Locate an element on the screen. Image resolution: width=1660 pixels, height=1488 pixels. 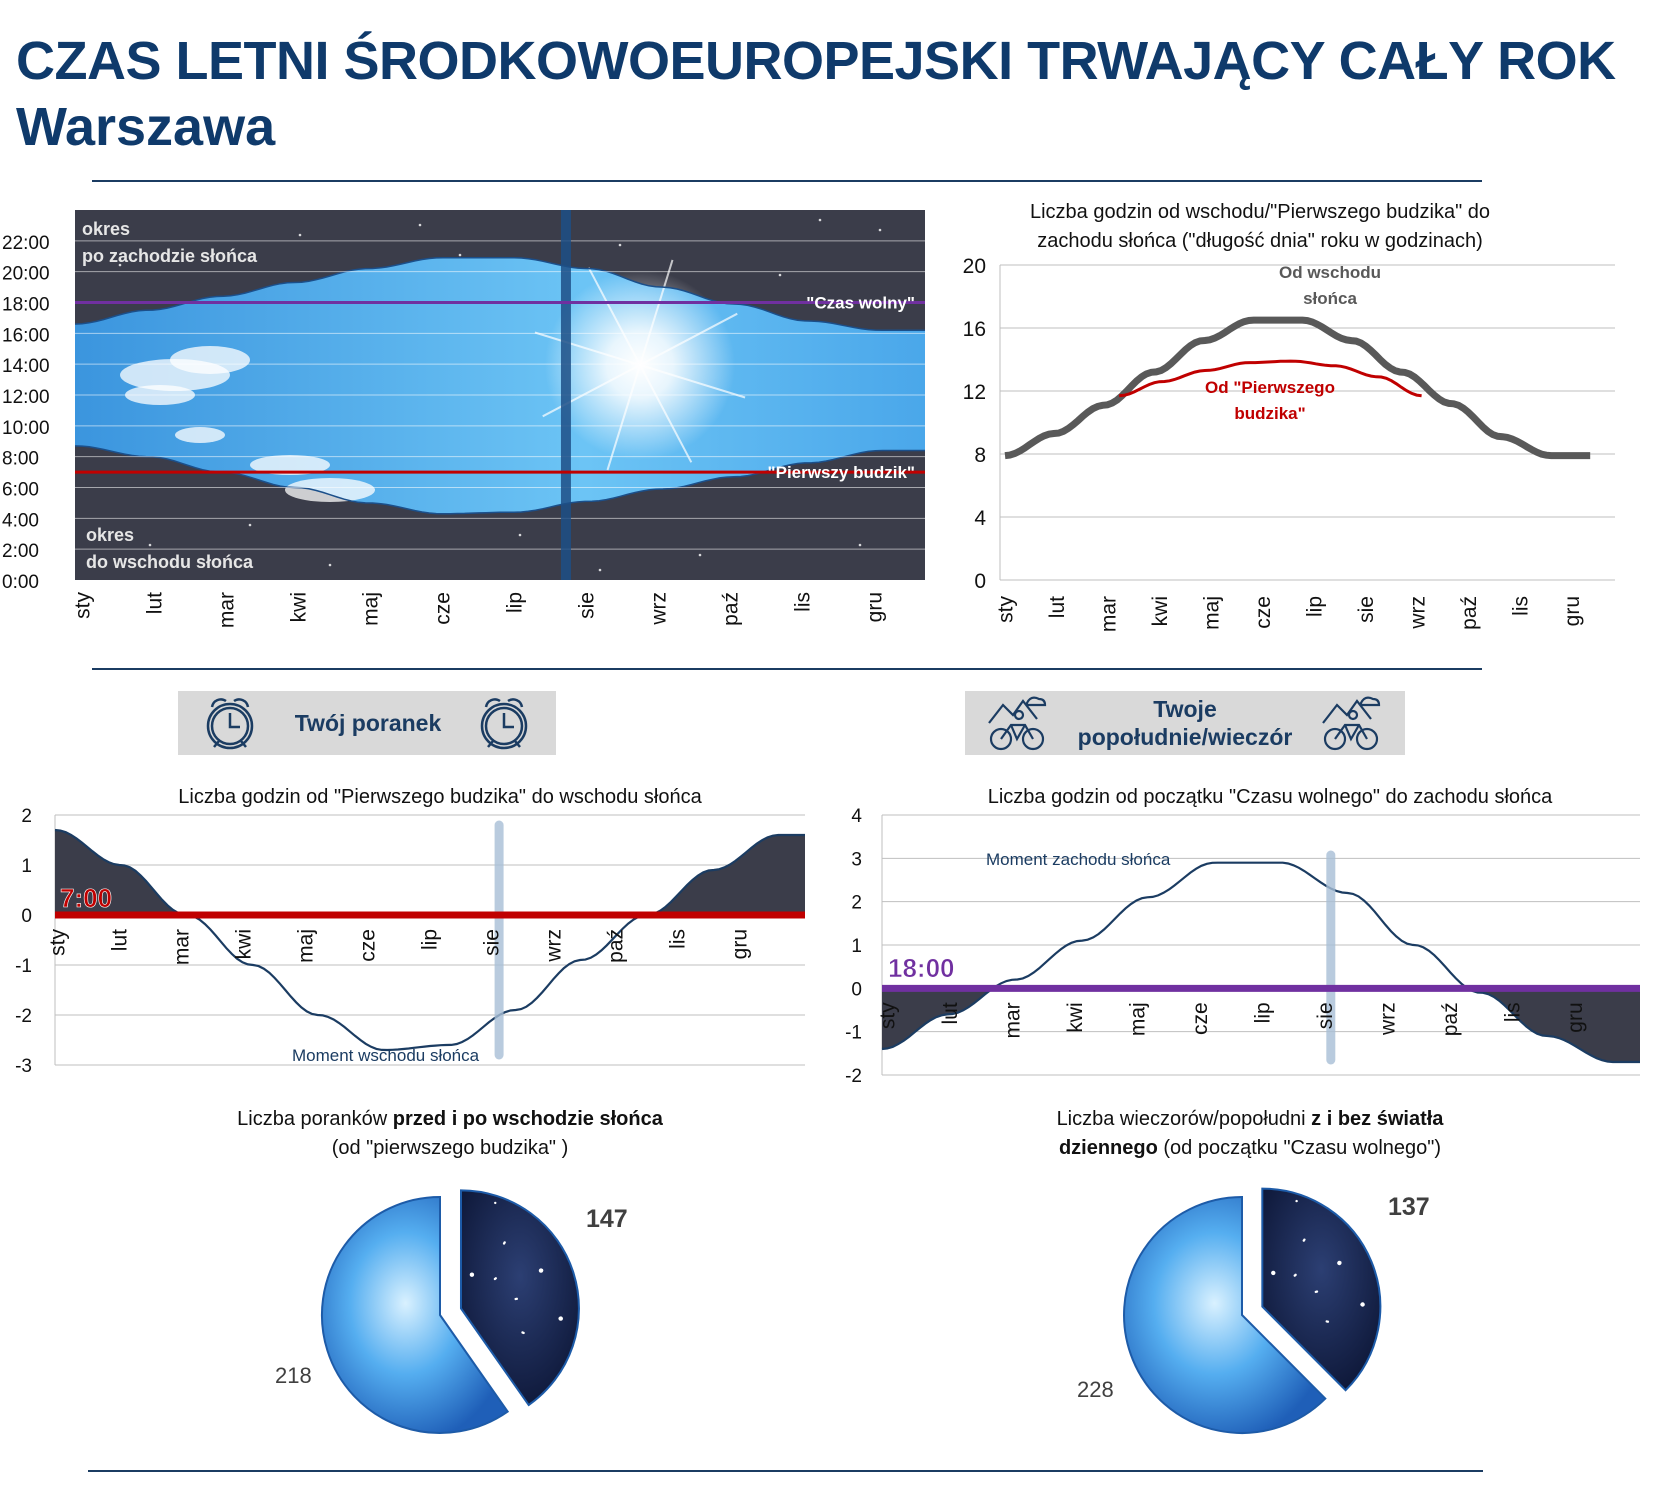
evening-section-box: Twoje popołudnie/wieczór is located at coordinates (1185, 723).